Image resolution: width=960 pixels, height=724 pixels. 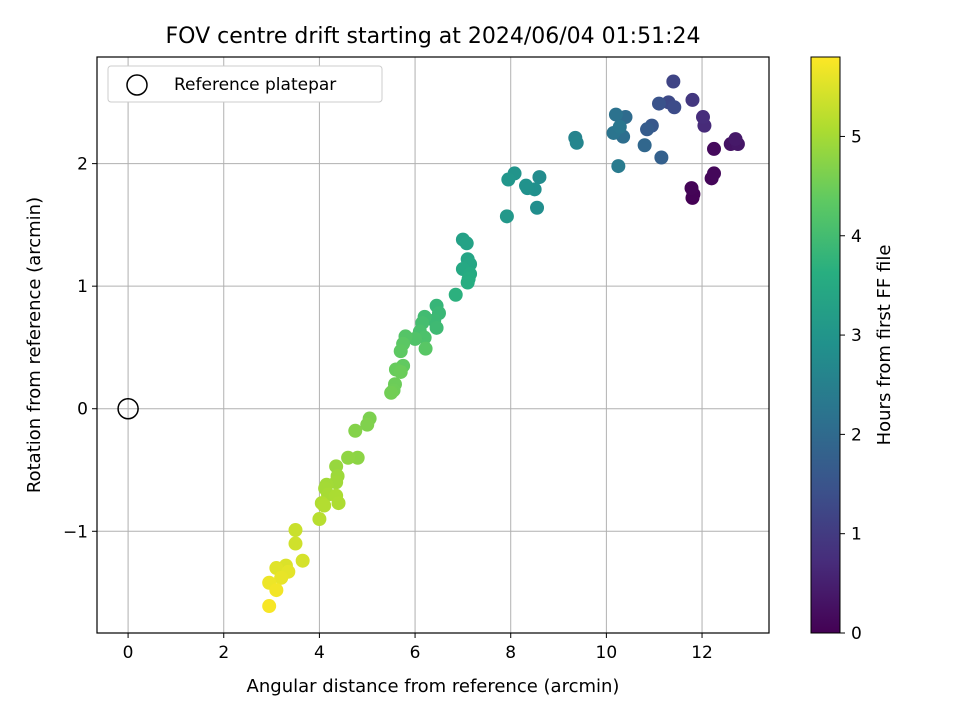 What do you see at coordinates (319, 653) in the screenshot?
I see `x-tick-label: 4` at bounding box center [319, 653].